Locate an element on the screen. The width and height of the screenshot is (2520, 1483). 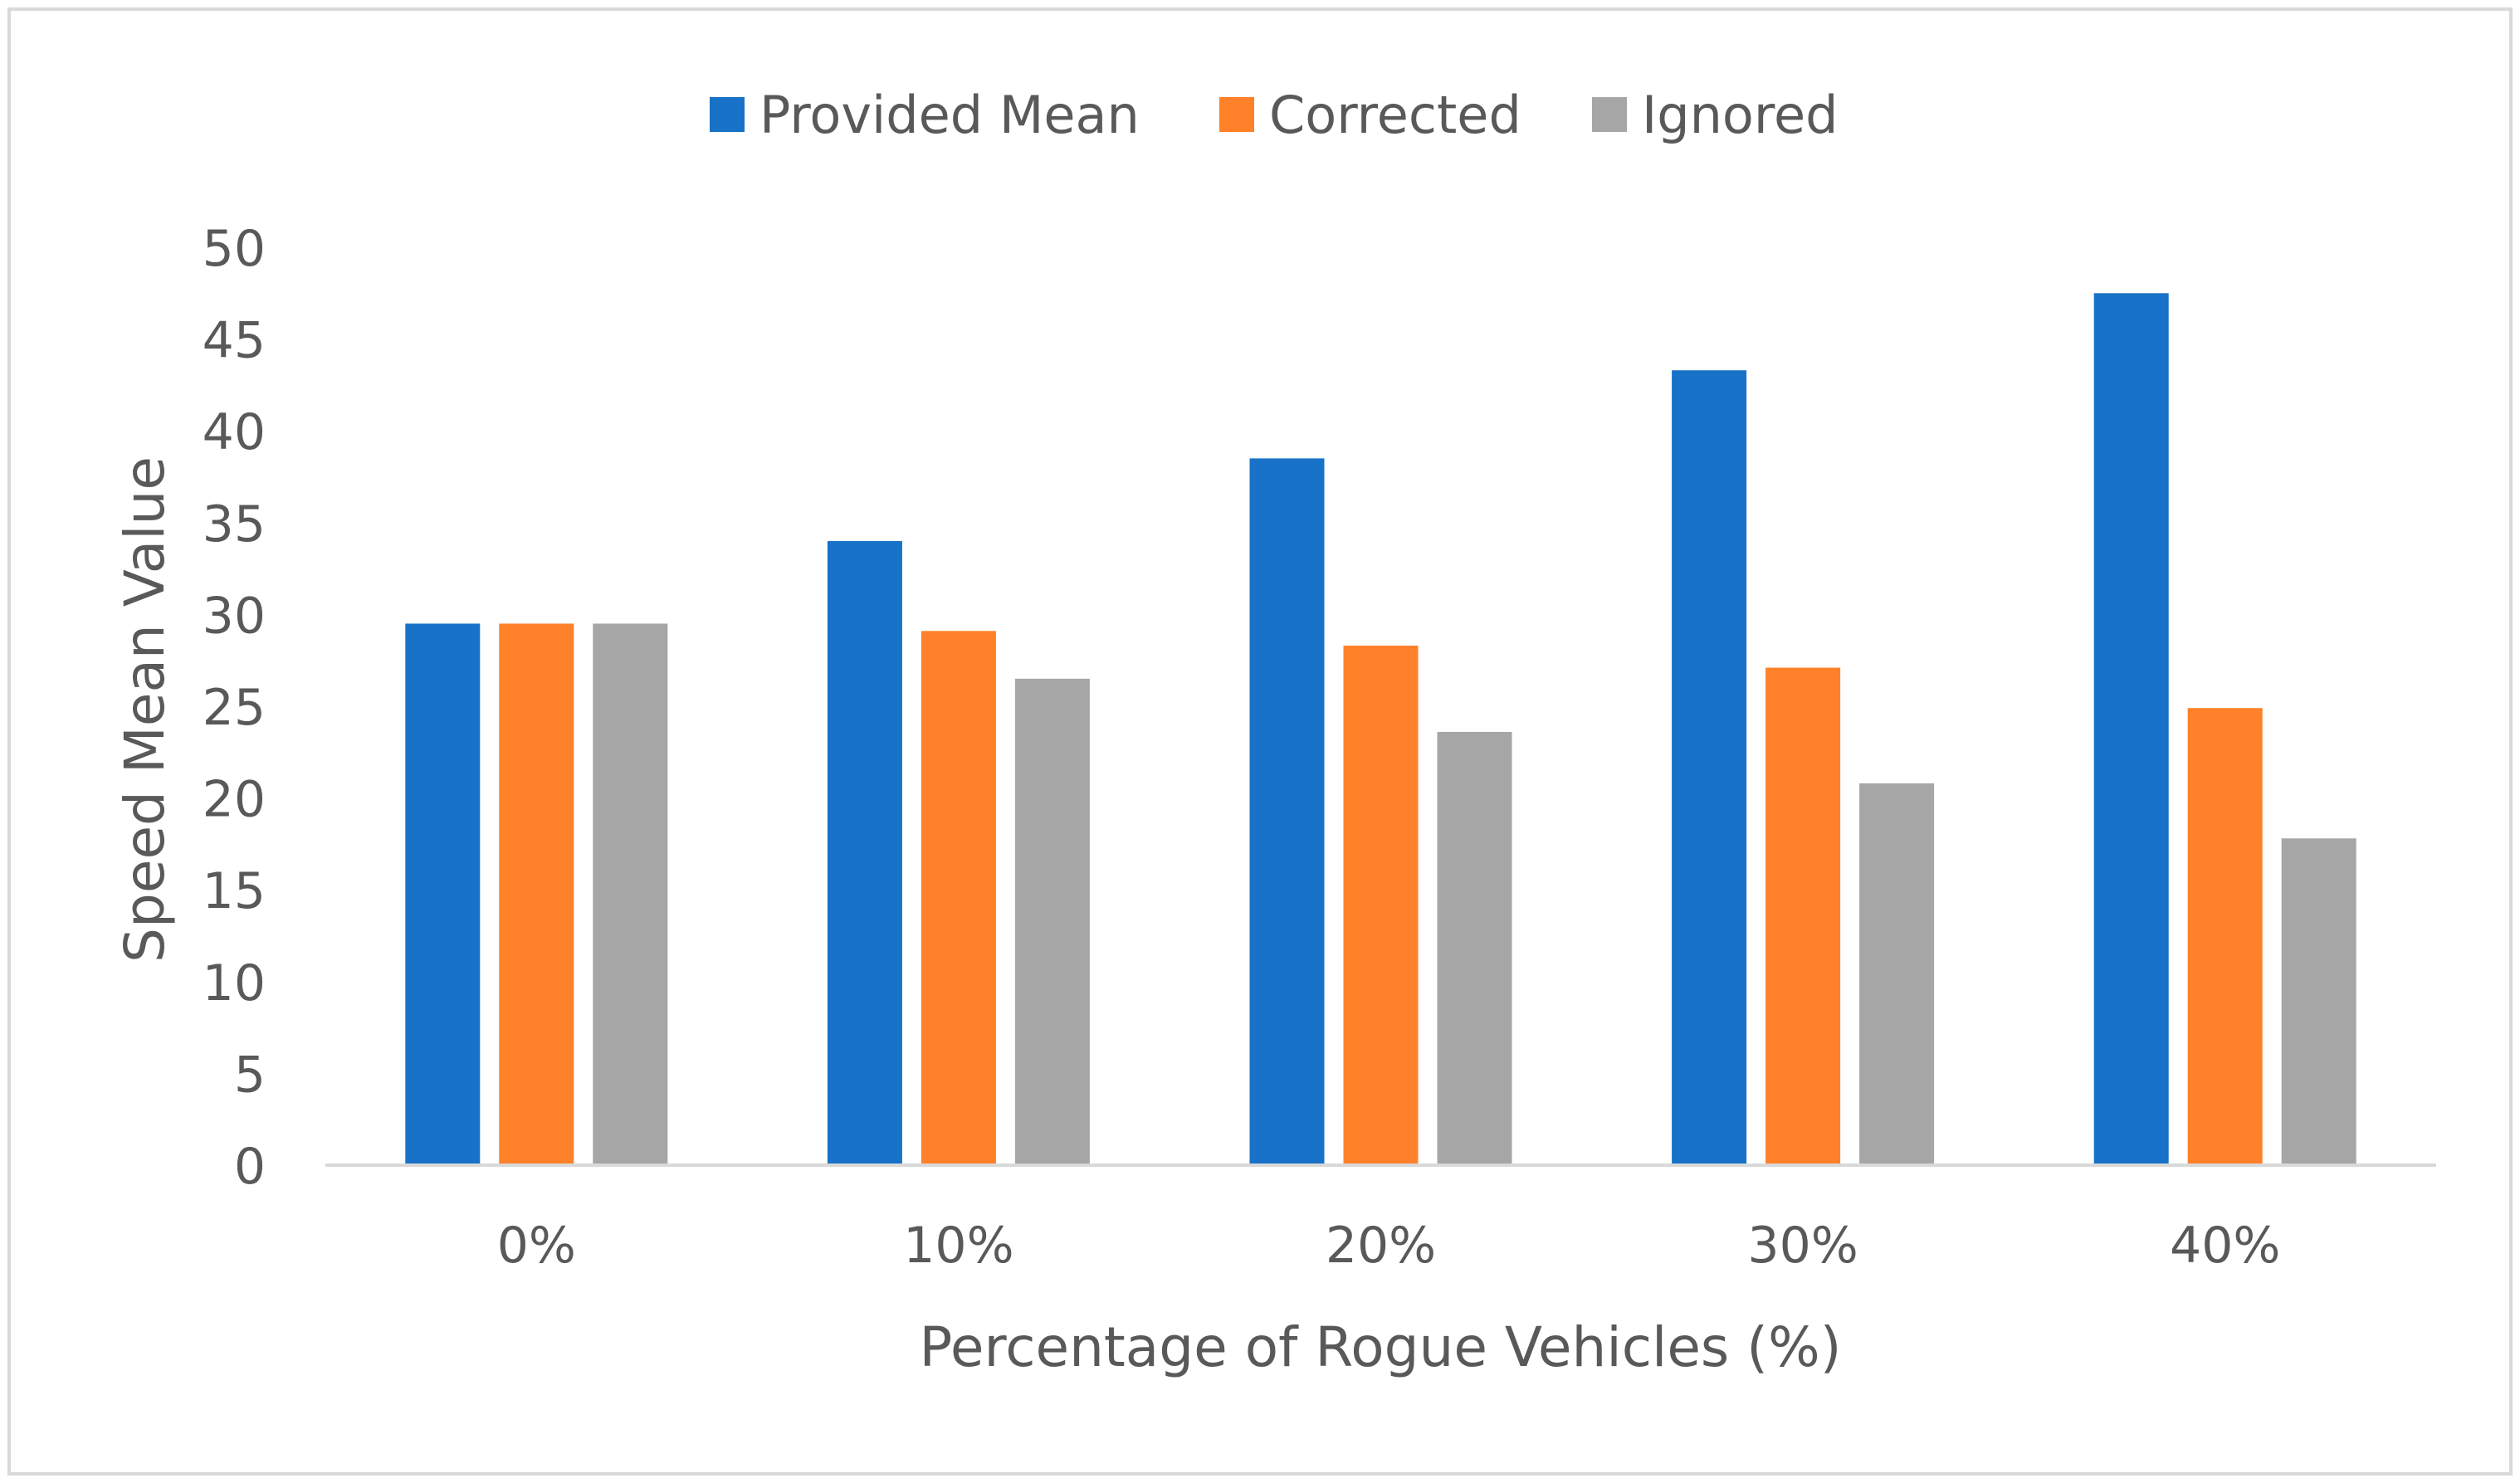
y-tick-label: 20 is located at coordinates (234, 800).